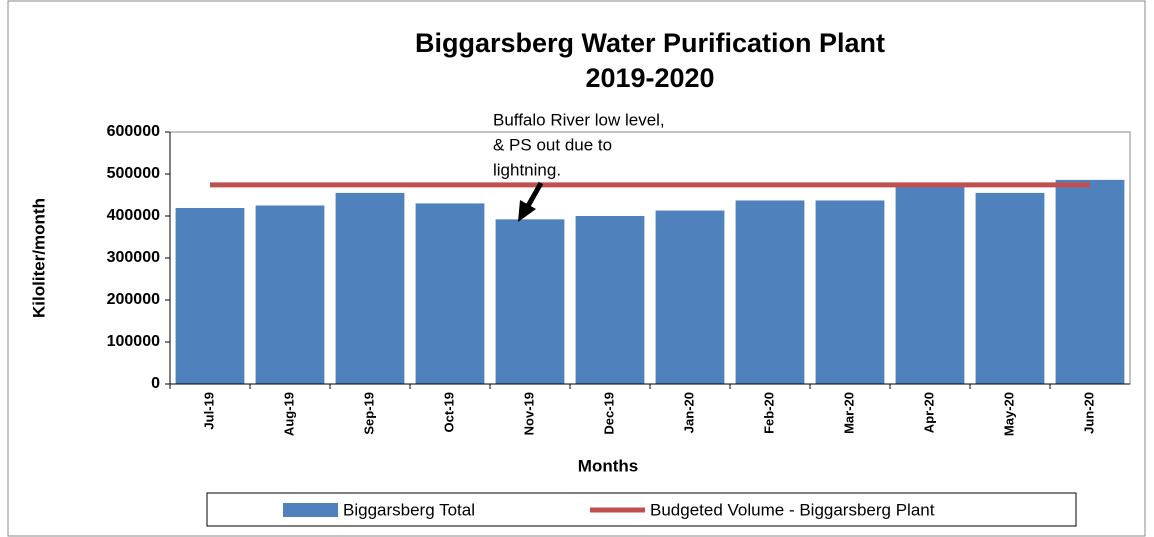  Describe the element at coordinates (534, 194) in the screenshot. I see `annotation-arrow` at that location.